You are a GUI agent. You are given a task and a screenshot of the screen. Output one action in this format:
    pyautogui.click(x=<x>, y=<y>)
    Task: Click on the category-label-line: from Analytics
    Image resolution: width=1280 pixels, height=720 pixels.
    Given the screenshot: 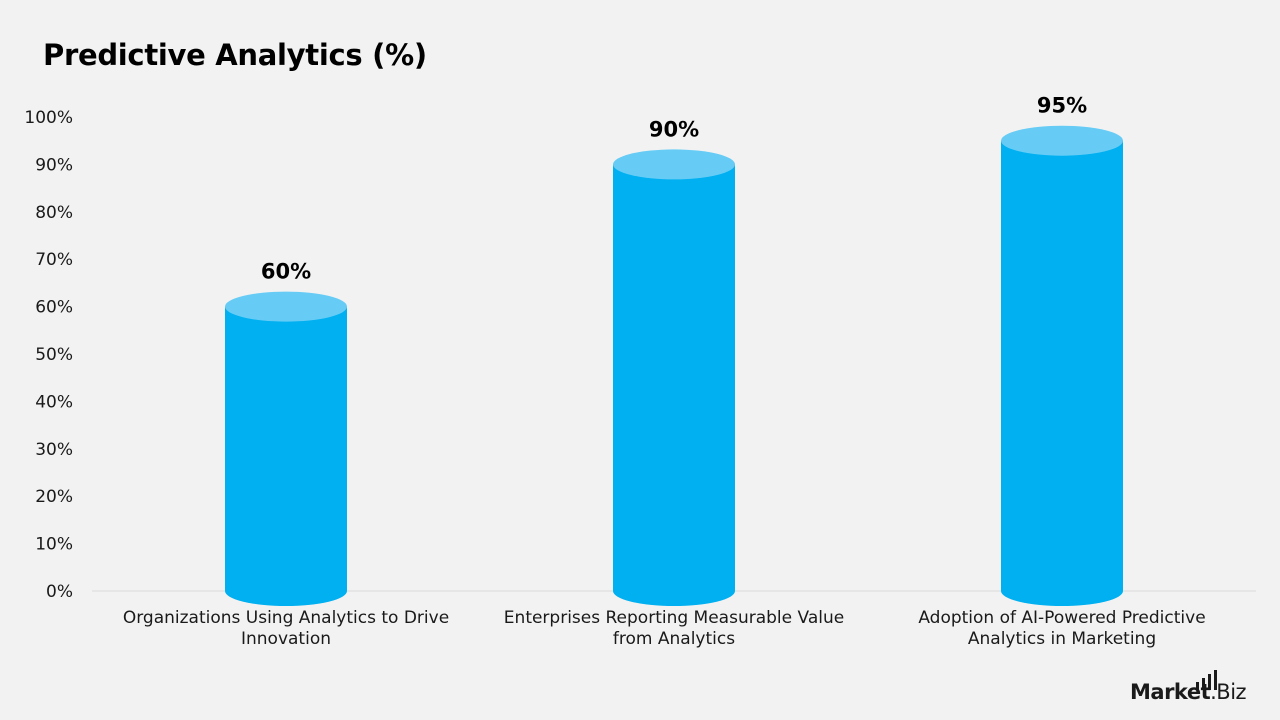 What is the action you would take?
    pyautogui.click(x=674, y=639)
    